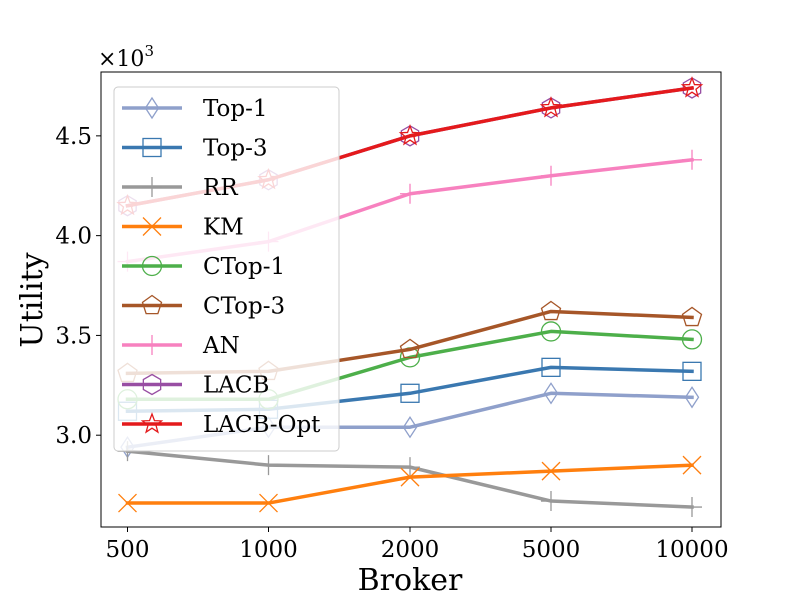  I want to click on legend-label: Top-1, so click(235, 109).